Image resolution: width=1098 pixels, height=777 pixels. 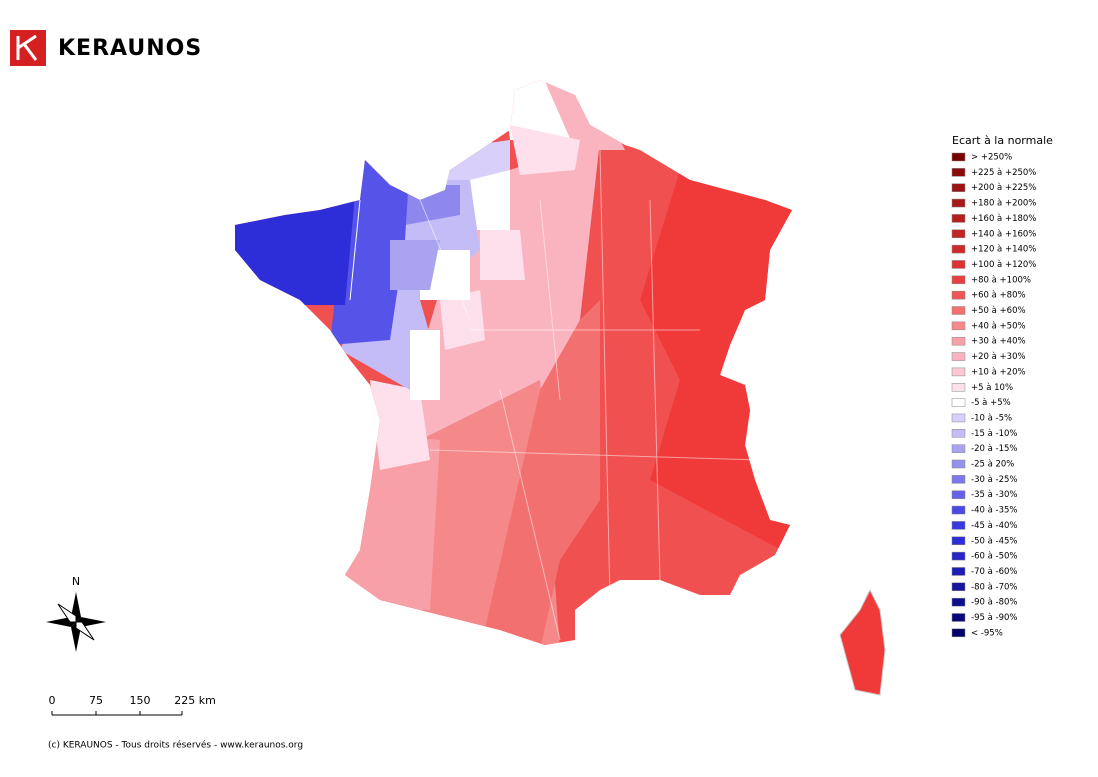 I want to click on legend-label: -90 à -80%, so click(x=994, y=603).